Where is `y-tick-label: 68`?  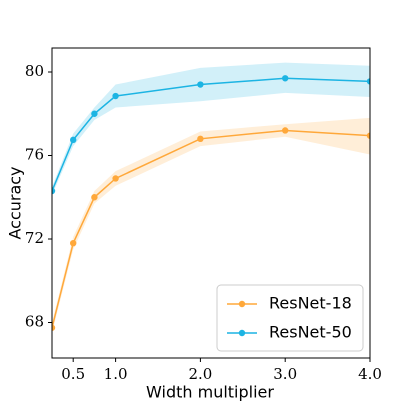 y-tick-label: 68 is located at coordinates (34, 322).